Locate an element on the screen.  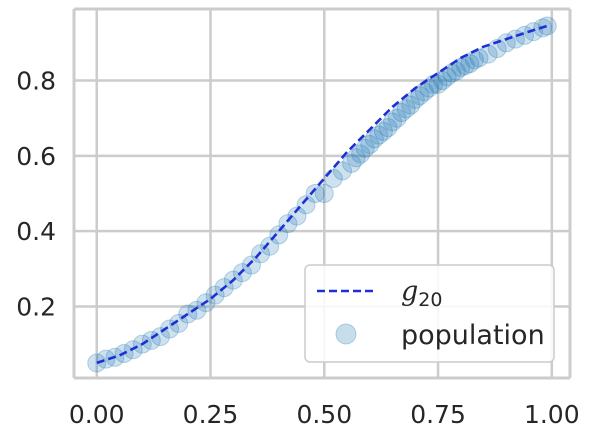
legend: g20 population is located at coordinates (429, 313).